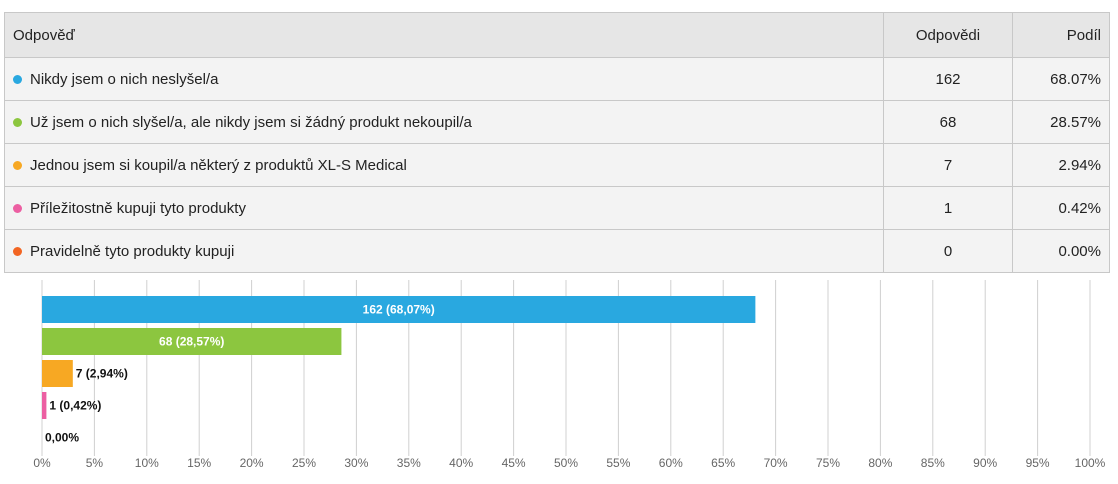  I want to click on x-tick-label: 95%, so click(1038, 463).